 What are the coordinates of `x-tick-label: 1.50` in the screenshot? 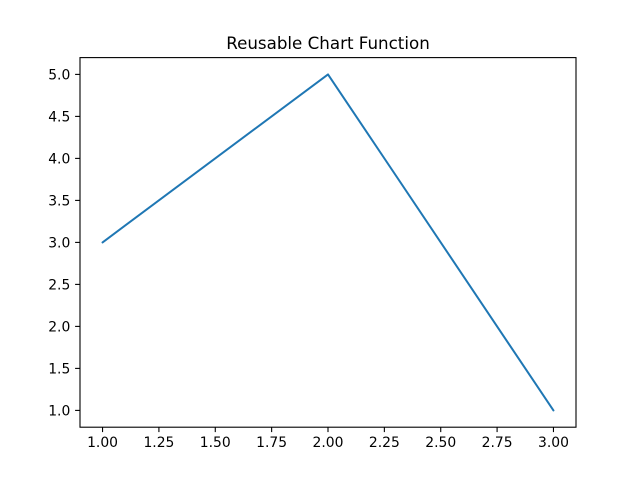 It's located at (215, 443).